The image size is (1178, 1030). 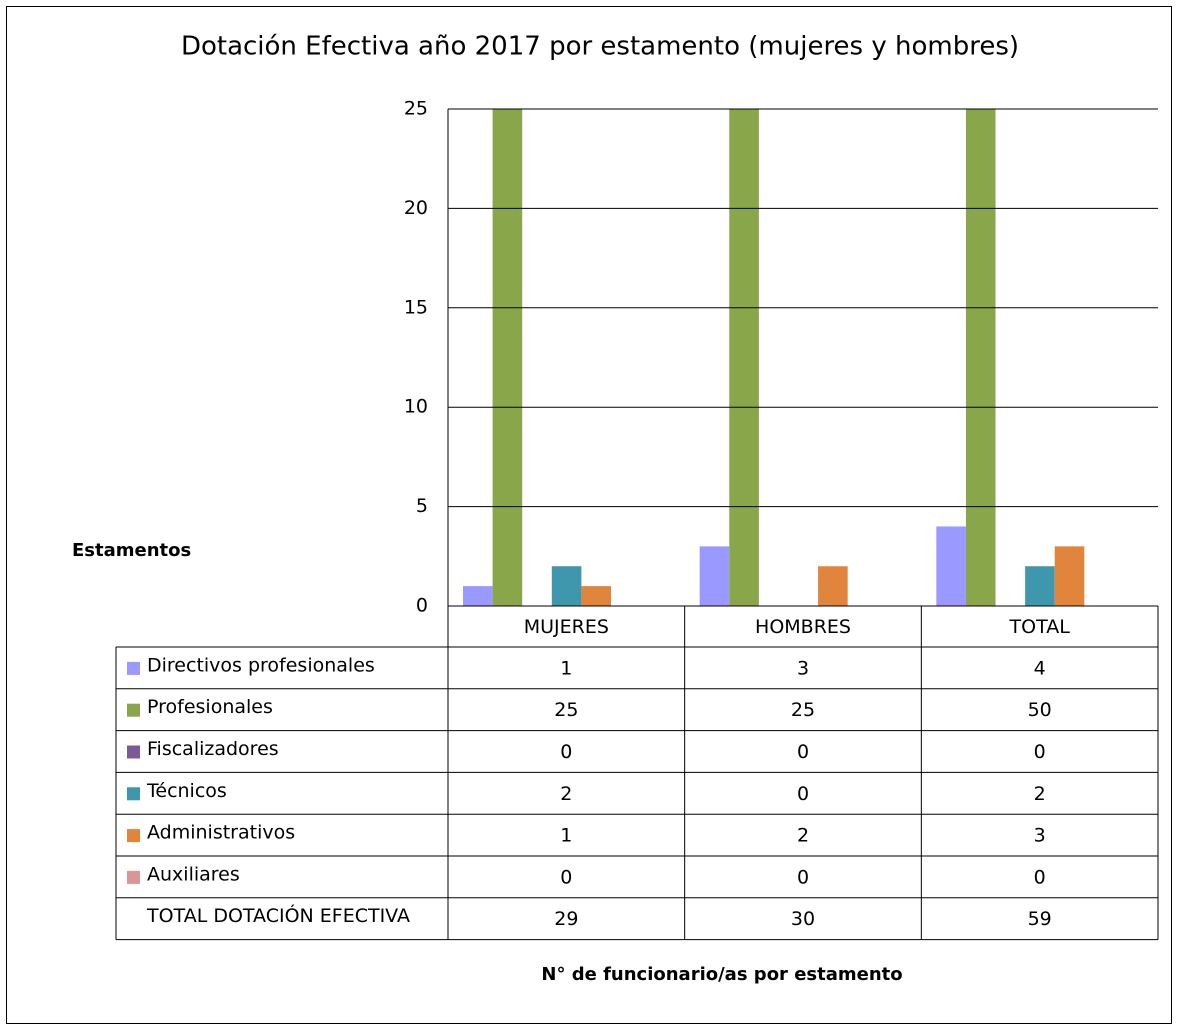 I want to click on y-tick-label: 25, so click(x=416, y=109).